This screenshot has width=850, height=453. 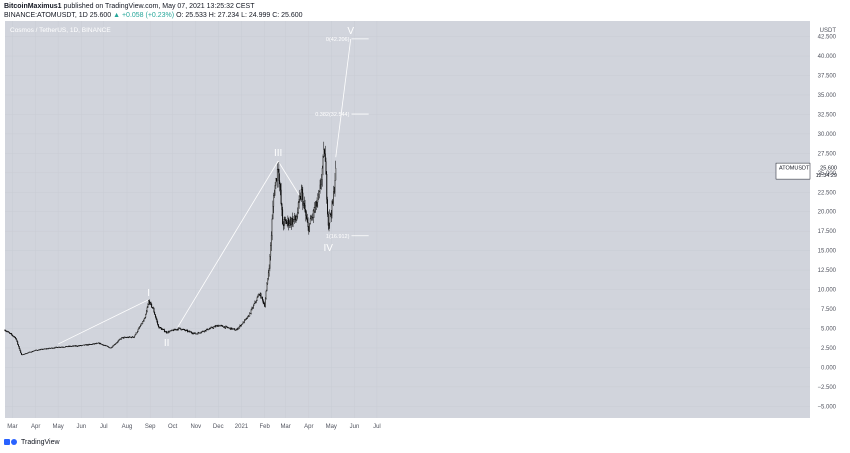 I want to click on x-tick-label: 2021, so click(x=242, y=427).